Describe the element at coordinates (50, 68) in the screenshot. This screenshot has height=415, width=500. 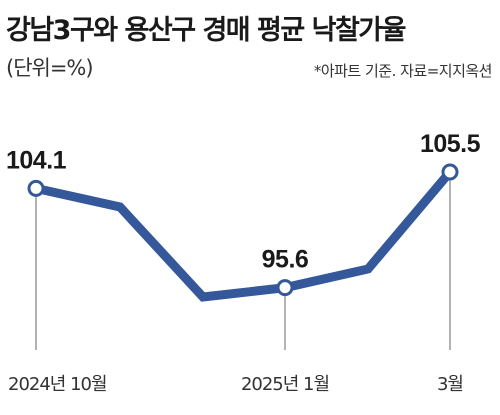
I see `unit-label: (단위=%)` at that location.